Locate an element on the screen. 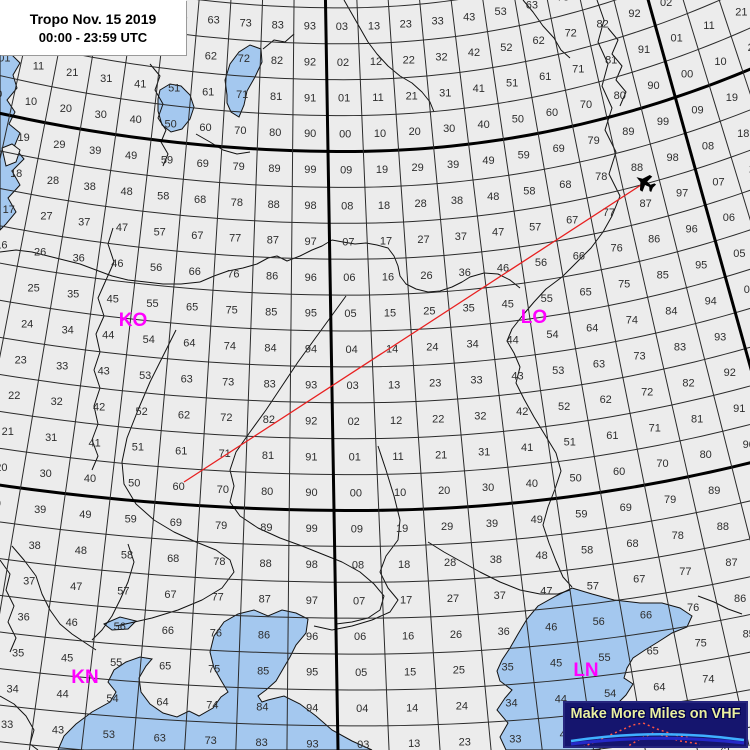 The height and width of the screenshot is (750, 750). grid-number: 29 is located at coordinates (0, 504).